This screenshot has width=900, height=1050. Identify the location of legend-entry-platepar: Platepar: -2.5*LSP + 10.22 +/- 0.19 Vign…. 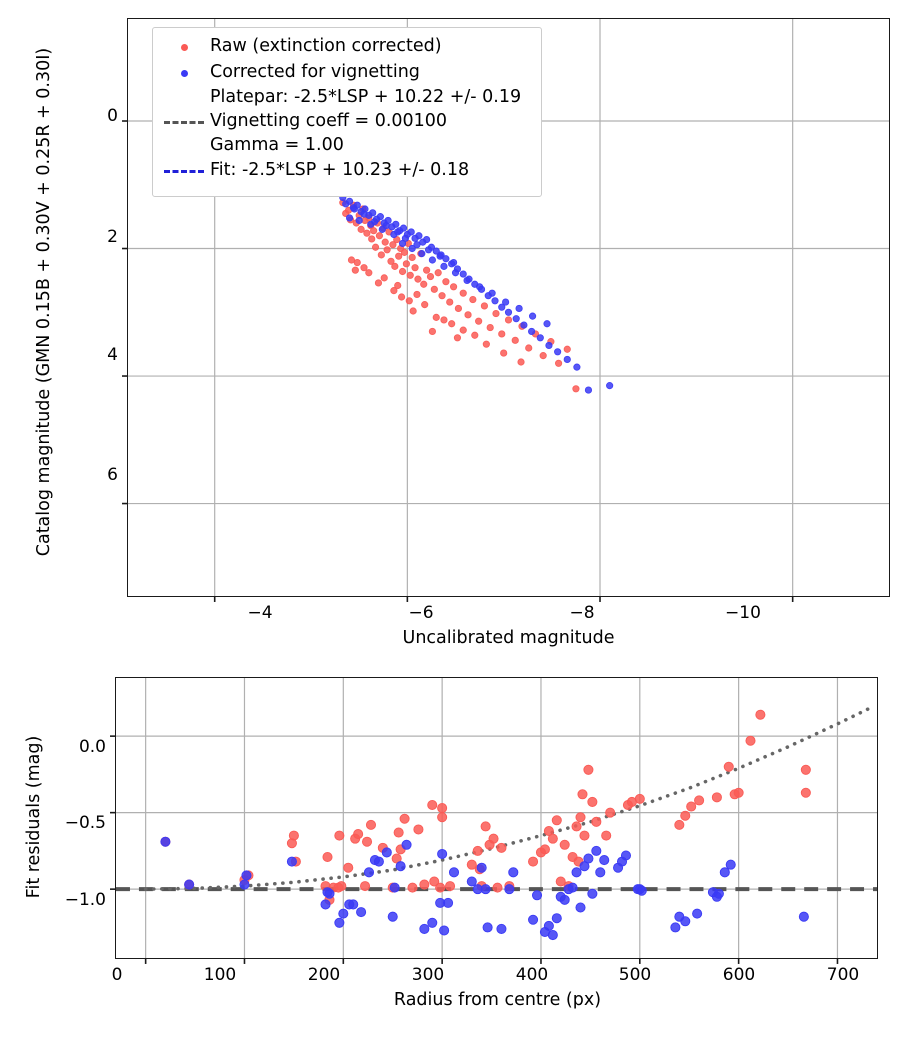
(347, 122).